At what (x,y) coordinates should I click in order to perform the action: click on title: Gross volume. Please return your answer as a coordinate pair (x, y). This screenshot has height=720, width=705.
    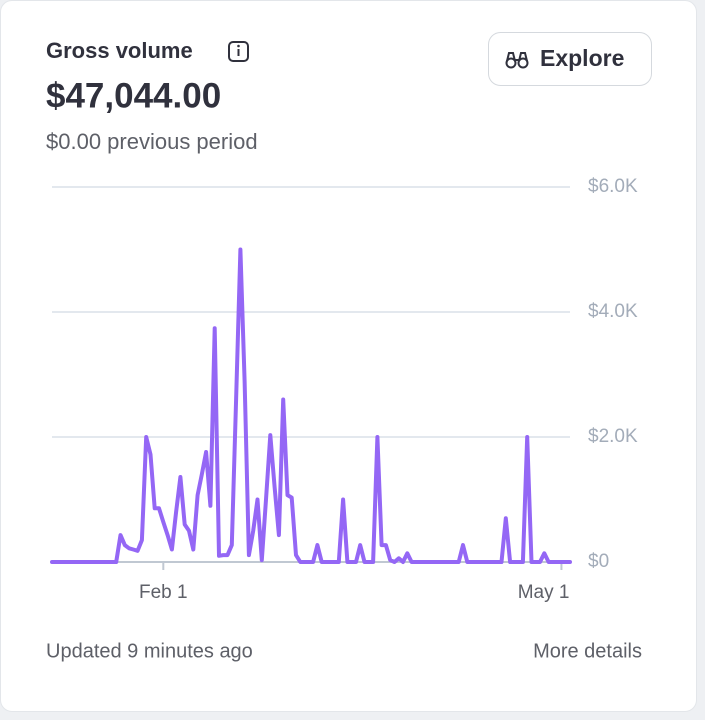
    Looking at the image, I should click on (119, 50).